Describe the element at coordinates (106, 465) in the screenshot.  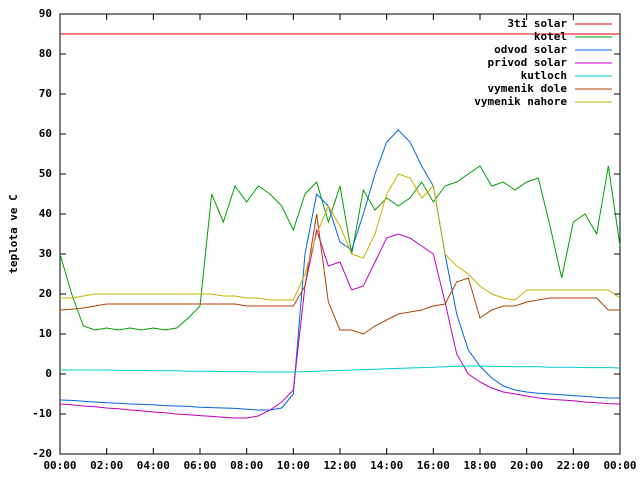
I see `x-tick-label: 02:00` at that location.